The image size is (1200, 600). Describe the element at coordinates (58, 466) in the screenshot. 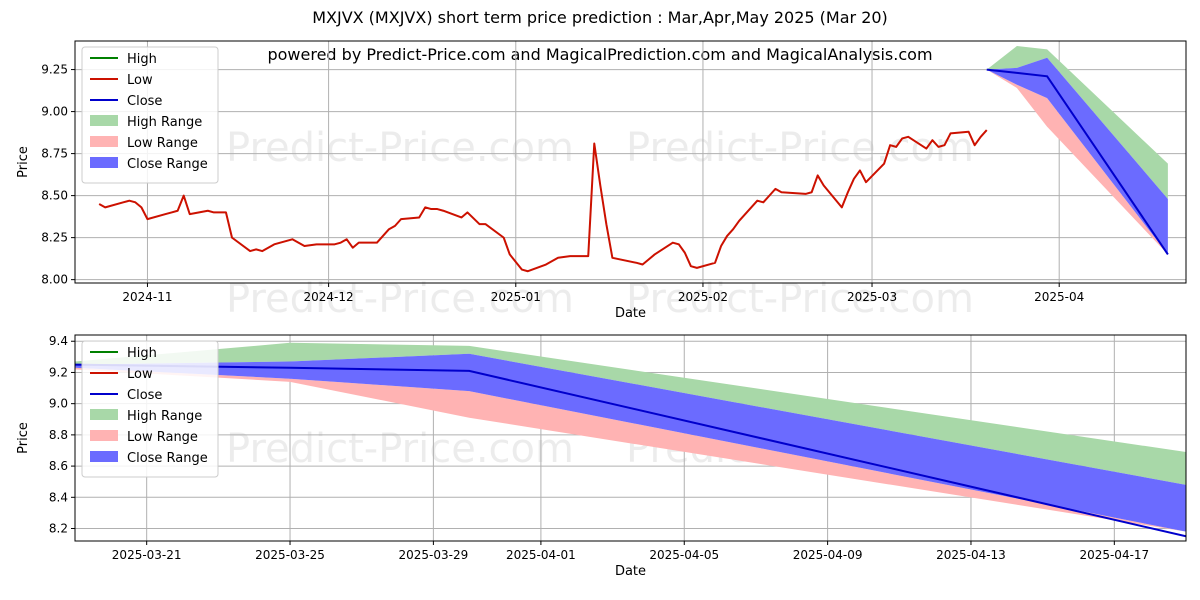

I see `y-tick-label: 8.6` at that location.